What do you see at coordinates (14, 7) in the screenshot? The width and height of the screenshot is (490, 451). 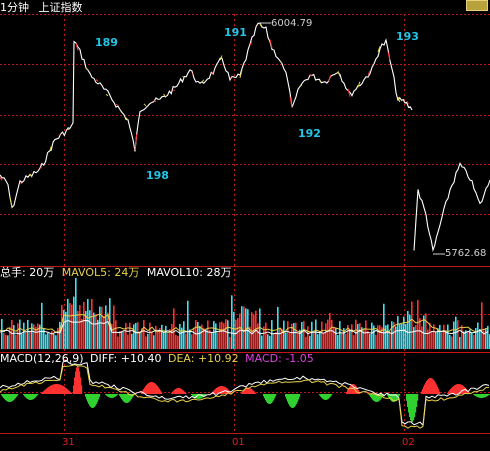 I see `period-label: 1分钟` at bounding box center [14, 7].